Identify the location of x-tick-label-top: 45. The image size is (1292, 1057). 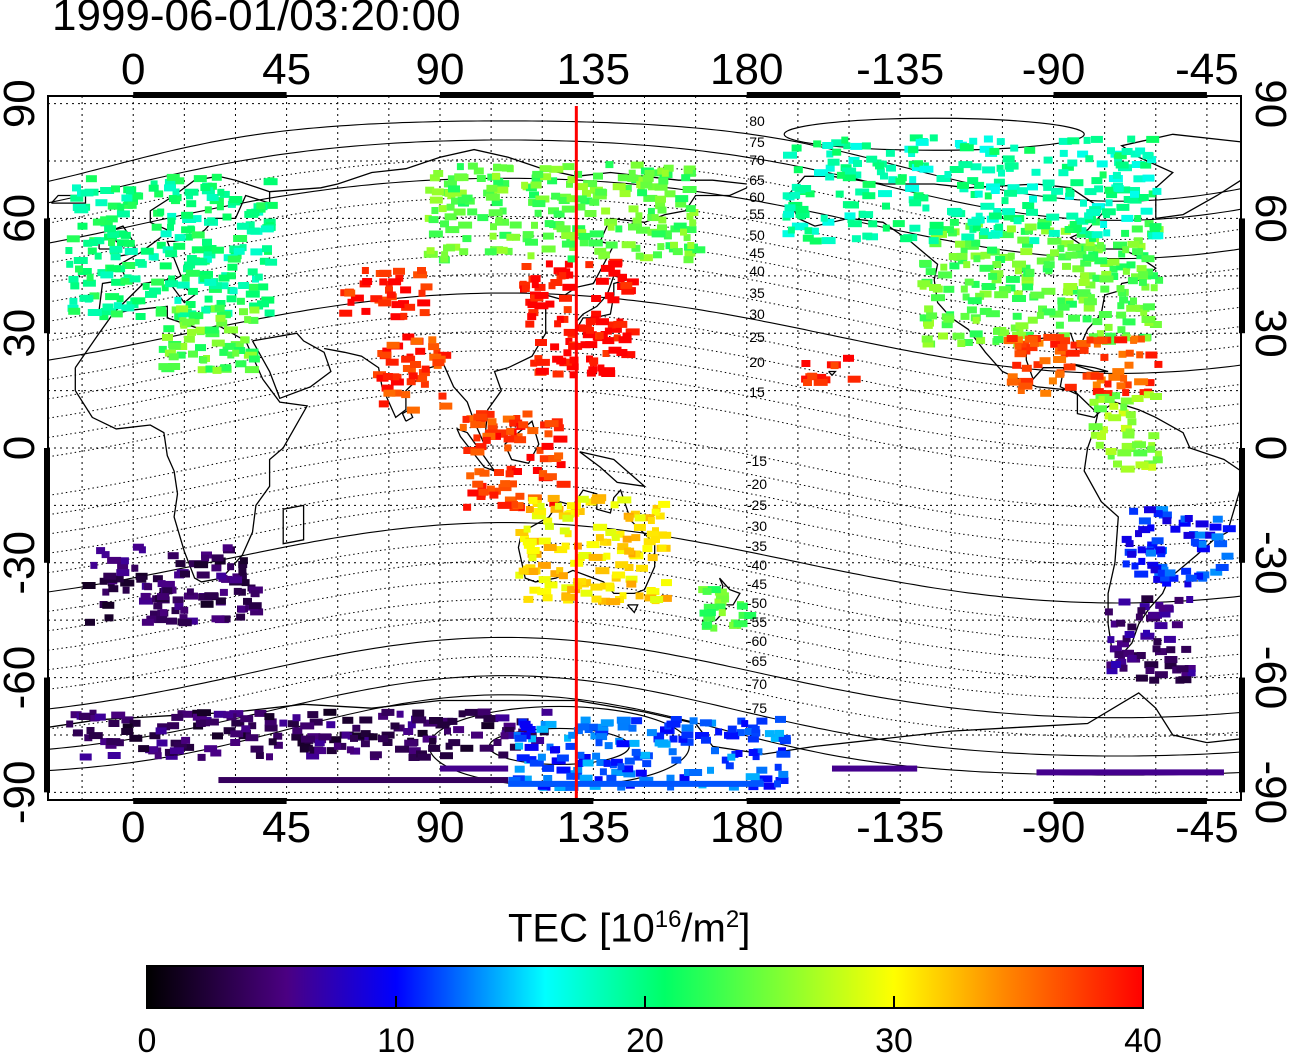
(286, 69).